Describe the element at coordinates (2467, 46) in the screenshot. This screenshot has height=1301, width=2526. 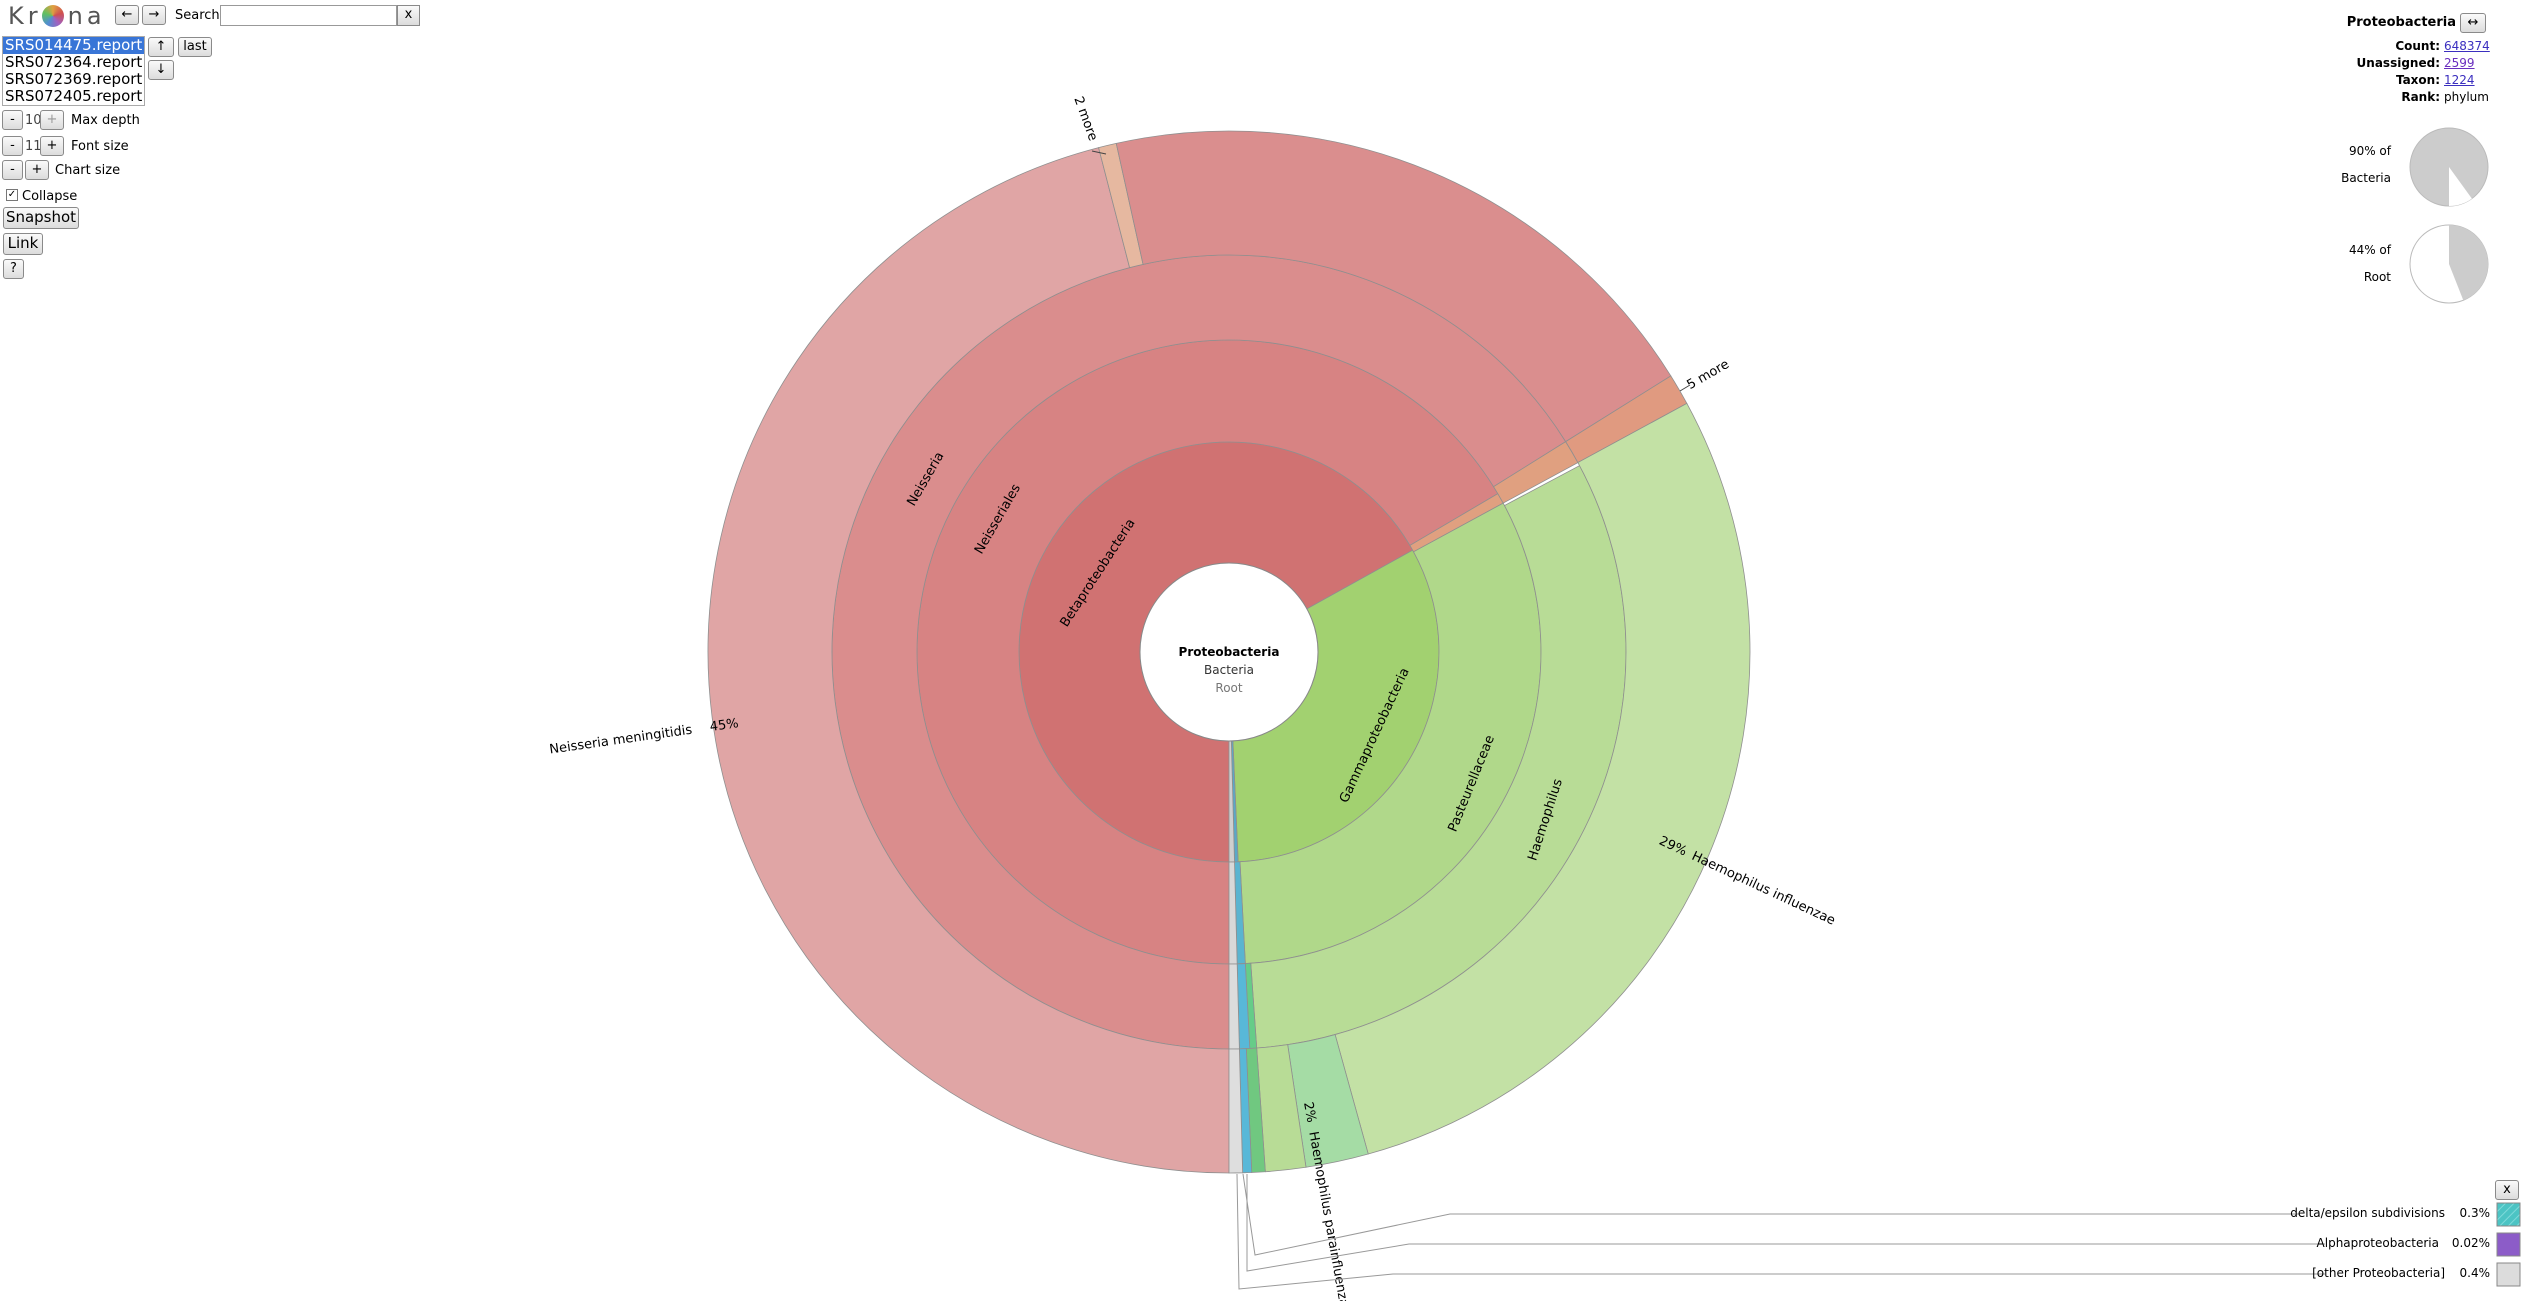
I see `detail-value: 648374` at that location.